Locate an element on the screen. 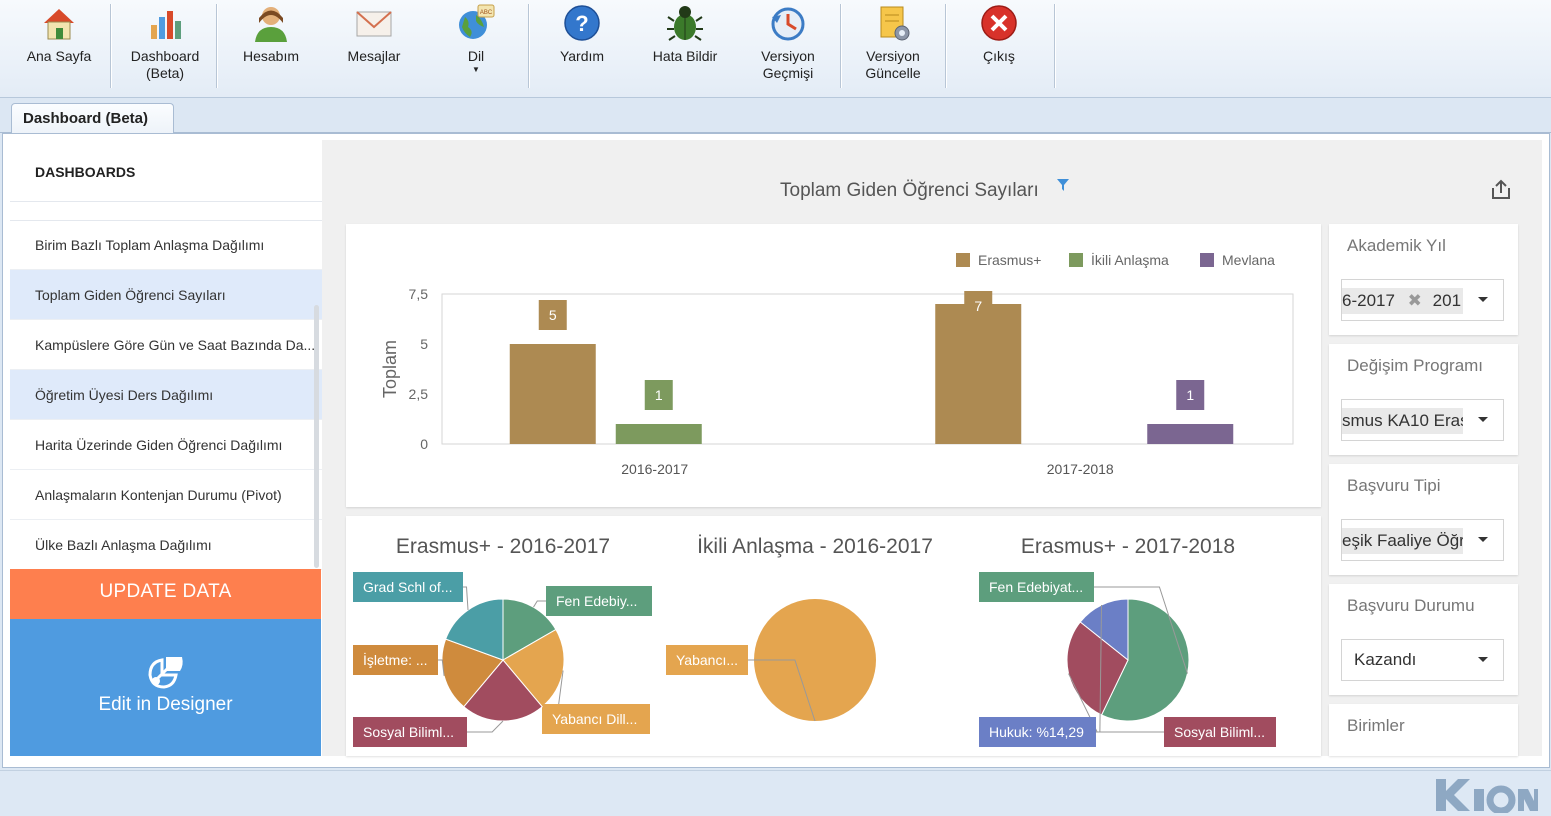 Image resolution: width=1551 pixels, height=816 pixels. application-status-filter-card: Başvuru Durumu Kazandı is located at coordinates (1423, 639).